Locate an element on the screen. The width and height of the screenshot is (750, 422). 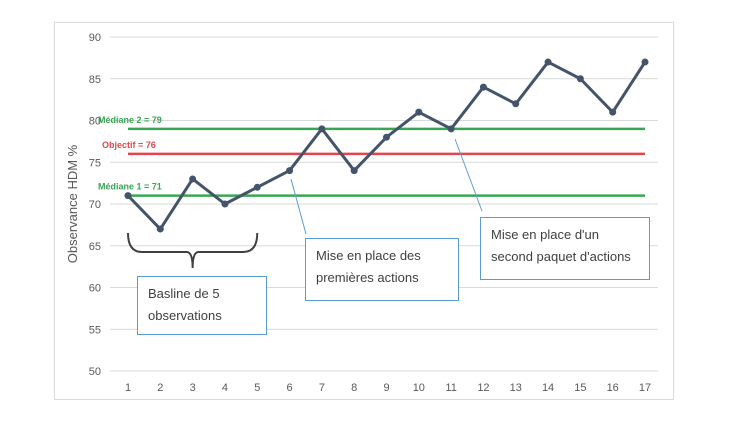
x-tick-label: 17 is located at coordinates (645, 388).